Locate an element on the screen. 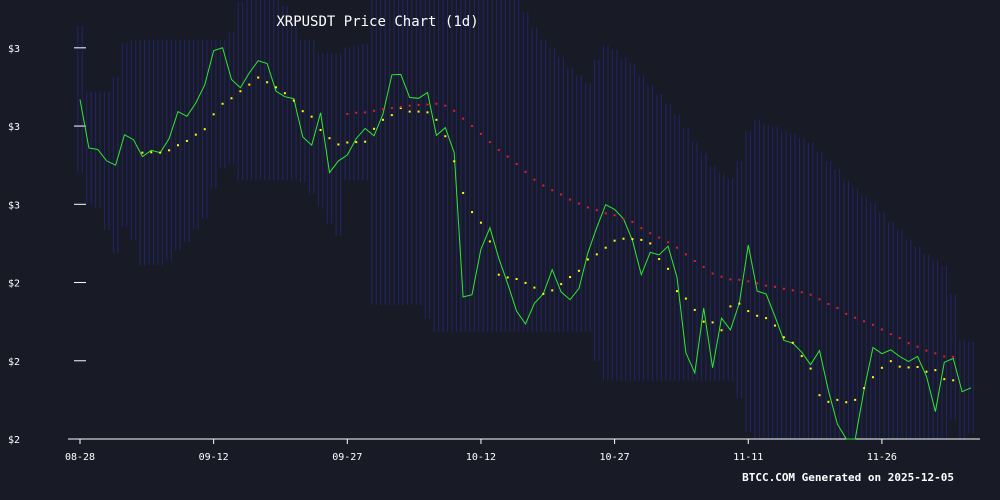 This screenshot has height=500, width=1000. y-tick-label: $3 is located at coordinates (14, 127).